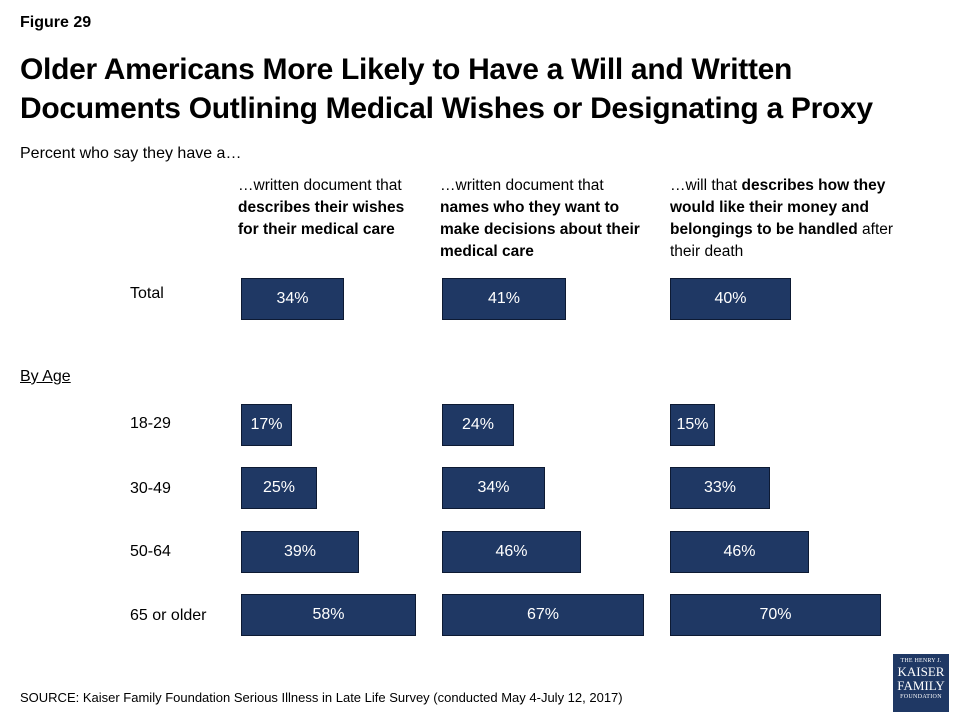 Image resolution: width=960 pixels, height=720 pixels. Describe the element at coordinates (921, 685) in the screenshot. I see `logo-line-3: FAMILY` at that location.